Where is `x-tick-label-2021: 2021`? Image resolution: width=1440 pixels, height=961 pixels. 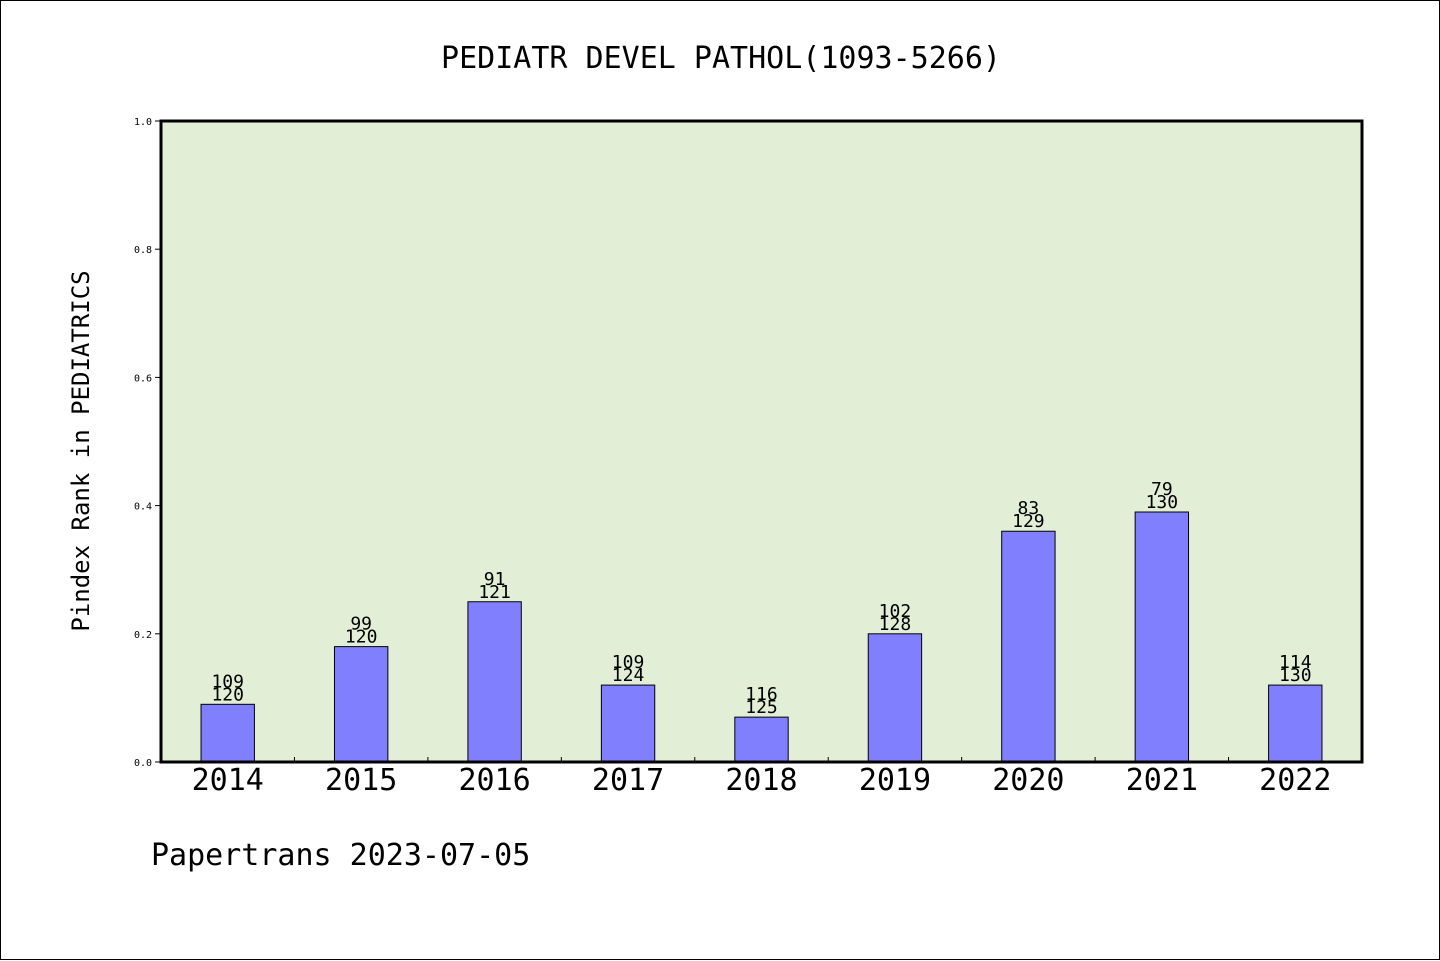
x-tick-label-2021: 2021 is located at coordinates (1162, 780).